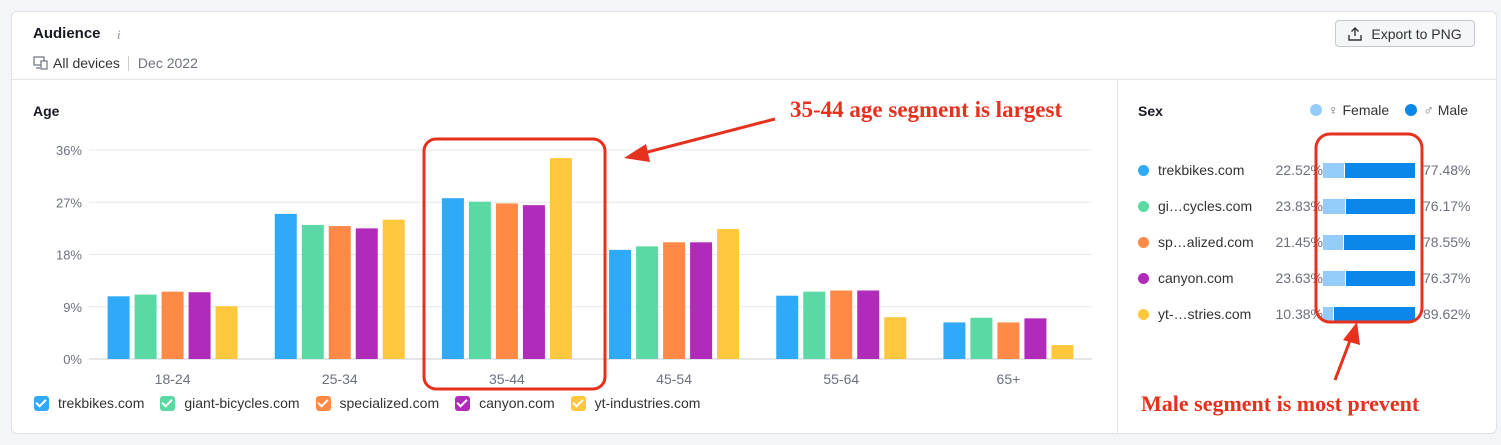 The image size is (1501, 445). What do you see at coordinates (1206, 242) in the screenshot?
I see `domain-name: sp…alized.com` at bounding box center [1206, 242].